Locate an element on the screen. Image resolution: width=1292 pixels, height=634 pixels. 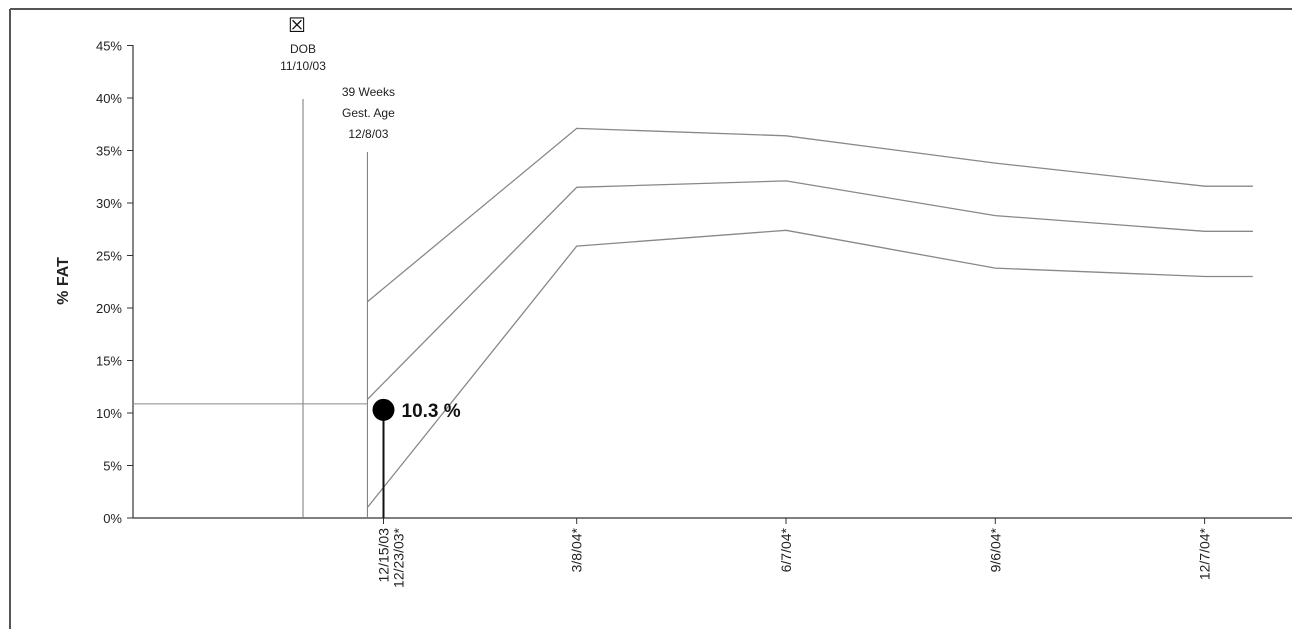
dob-marker-label: 11/10/03 is located at coordinates (303, 66).